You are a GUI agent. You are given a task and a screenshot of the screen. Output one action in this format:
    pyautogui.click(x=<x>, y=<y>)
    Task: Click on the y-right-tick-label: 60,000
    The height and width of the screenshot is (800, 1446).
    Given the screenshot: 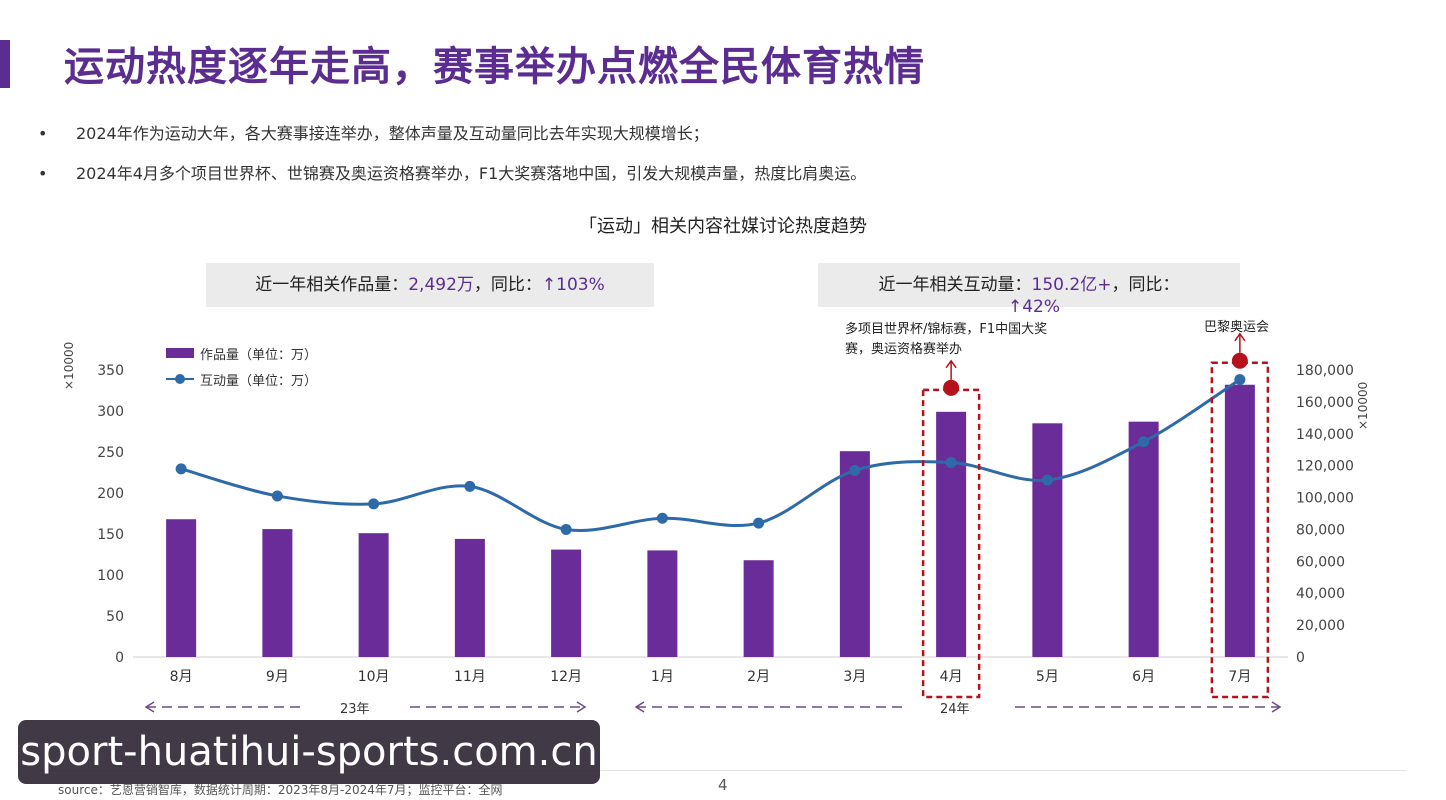 What is the action you would take?
    pyautogui.click(x=1320, y=562)
    